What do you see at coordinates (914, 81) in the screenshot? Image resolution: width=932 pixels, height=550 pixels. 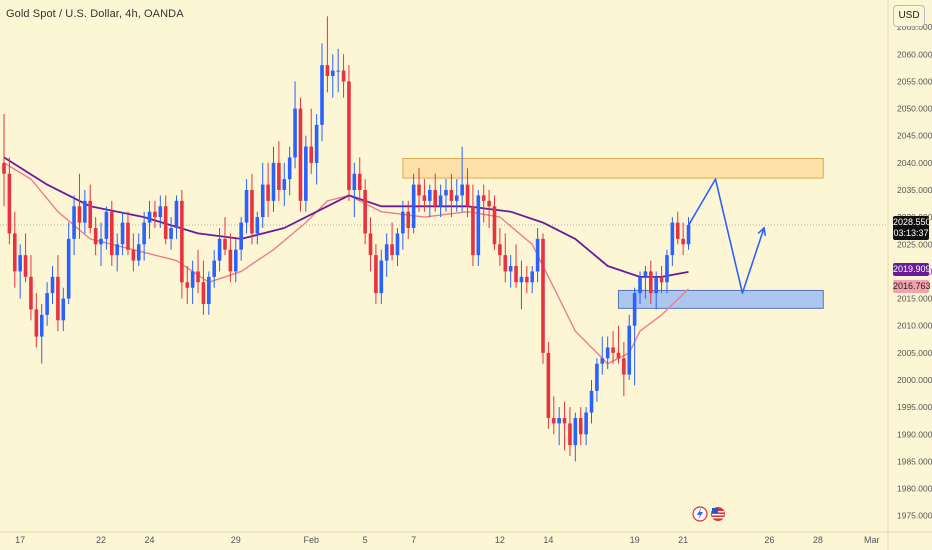 I see `price-tick-label: 2055.000` at bounding box center [914, 81].